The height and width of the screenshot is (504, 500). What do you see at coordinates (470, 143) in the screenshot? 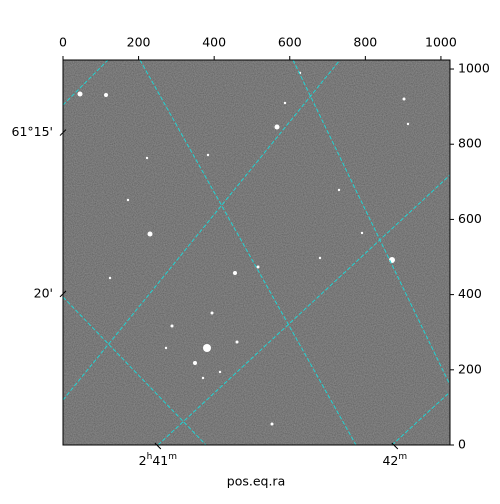
I see `y-tick-label: 800` at bounding box center [470, 143].